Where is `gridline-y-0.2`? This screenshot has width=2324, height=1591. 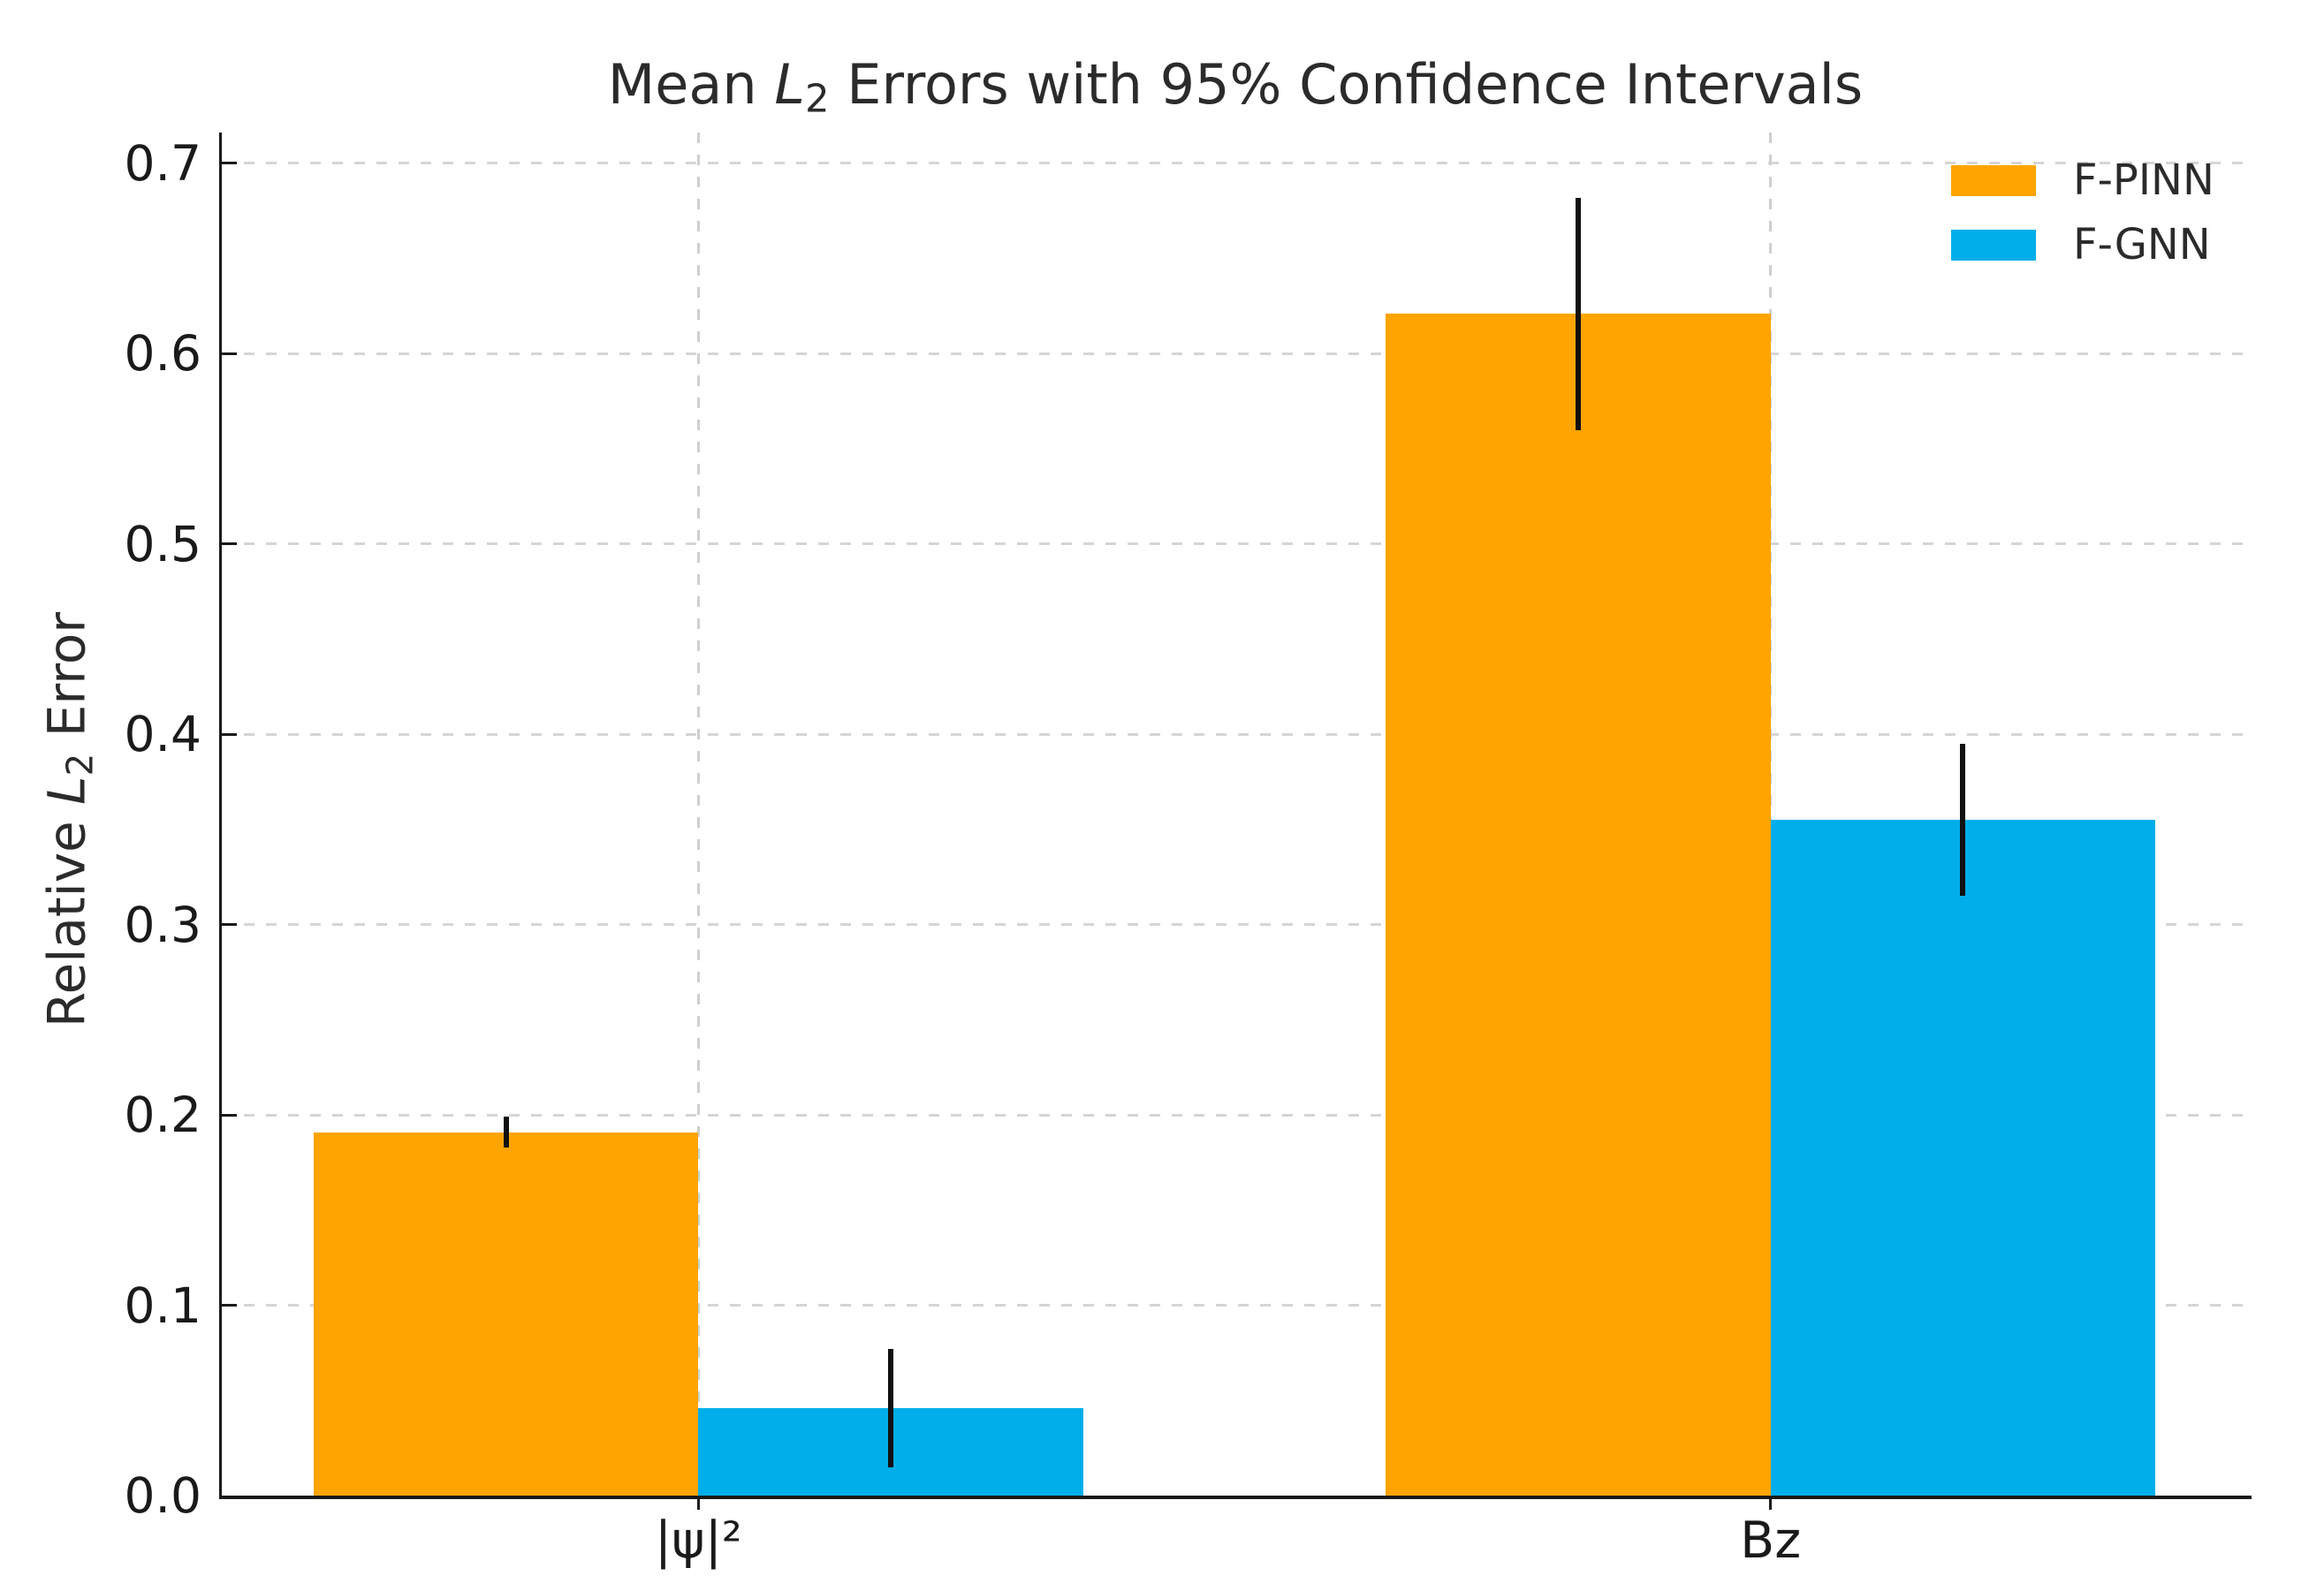
gridline-y-0.2 is located at coordinates (1237, 1115).